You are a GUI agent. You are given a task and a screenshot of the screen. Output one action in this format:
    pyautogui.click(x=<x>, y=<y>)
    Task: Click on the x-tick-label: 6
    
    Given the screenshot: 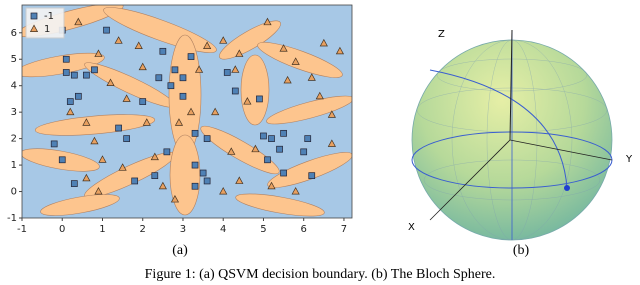 What is the action you would take?
    pyautogui.click(x=304, y=229)
    